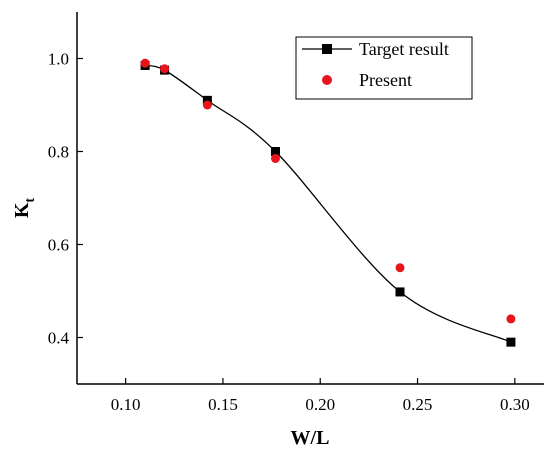 The height and width of the screenshot is (462, 550). Describe the element at coordinates (384, 68) in the screenshot. I see `legend: Target result Present` at that location.